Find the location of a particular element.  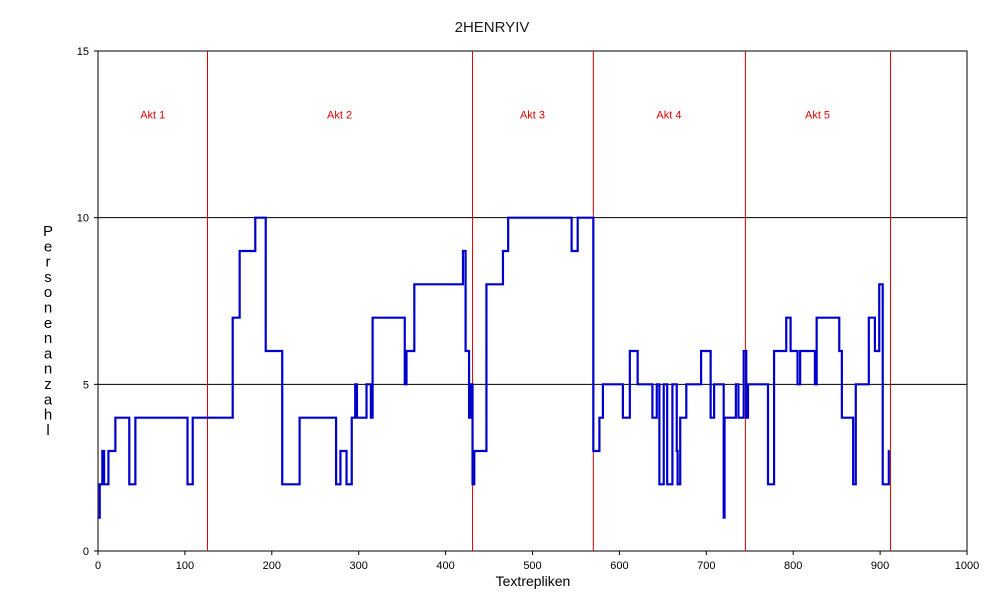

x-tick-label-800: 800 is located at coordinates (793, 566).